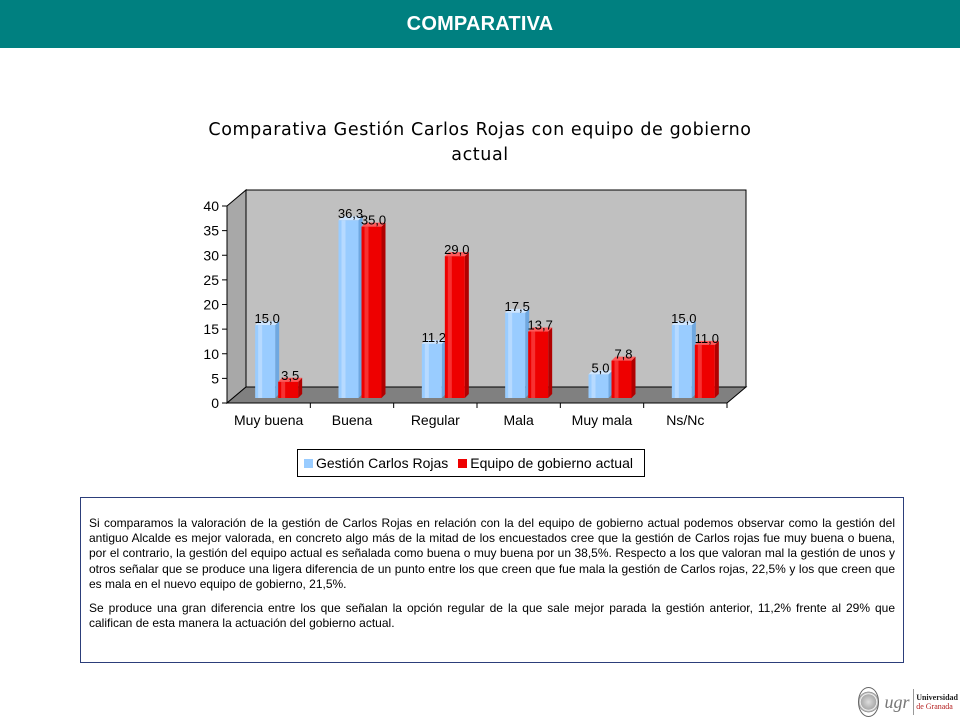 This screenshot has height=720, width=960. Describe the element at coordinates (897, 701) in the screenshot. I see `logo-mark: ugr` at that location.